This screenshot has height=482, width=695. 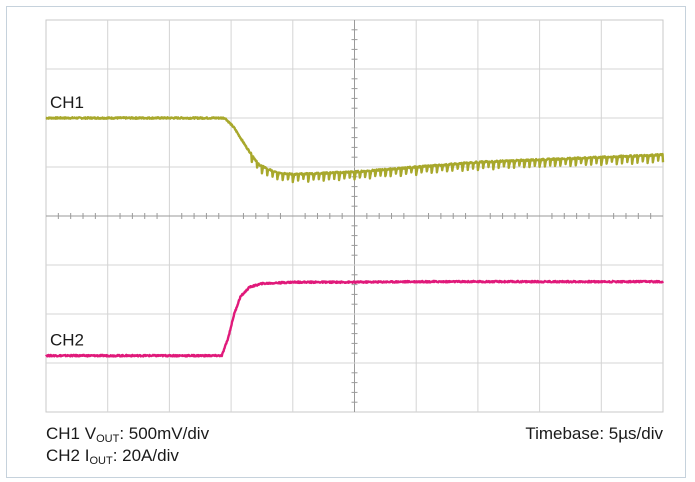 What do you see at coordinates (128, 434) in the screenshot?
I see `ch1-scale-caption: CH1 VOUT: 500mV/div` at bounding box center [128, 434].